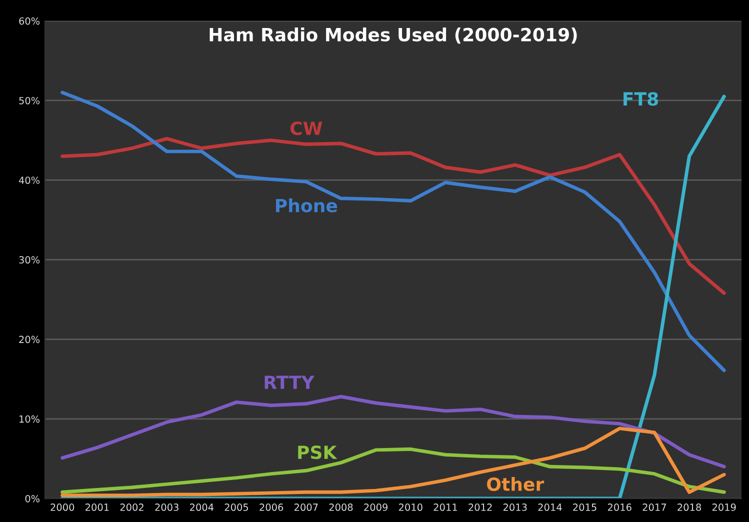 This screenshot has width=749, height=522. What do you see at coordinates (306, 129) in the screenshot?
I see `series-label: CW` at bounding box center [306, 129].